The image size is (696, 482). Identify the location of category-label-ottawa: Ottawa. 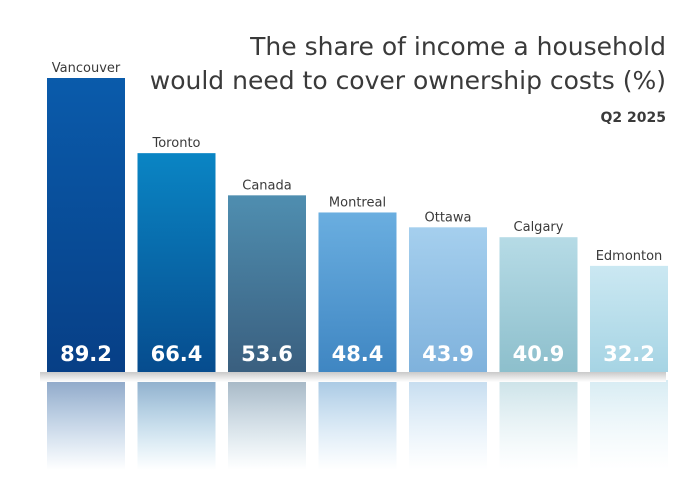
(448, 217).